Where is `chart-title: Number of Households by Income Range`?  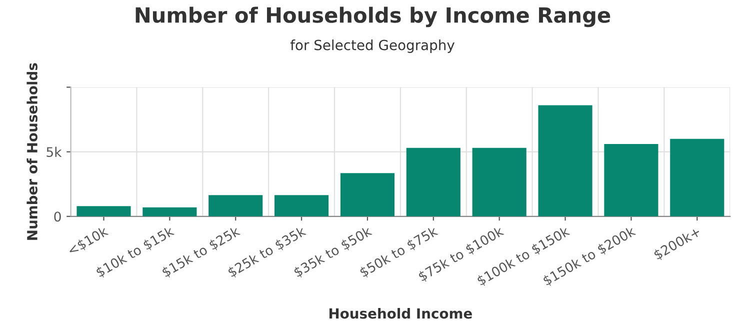
chart-title: Number of Households by Income Range is located at coordinates (373, 17).